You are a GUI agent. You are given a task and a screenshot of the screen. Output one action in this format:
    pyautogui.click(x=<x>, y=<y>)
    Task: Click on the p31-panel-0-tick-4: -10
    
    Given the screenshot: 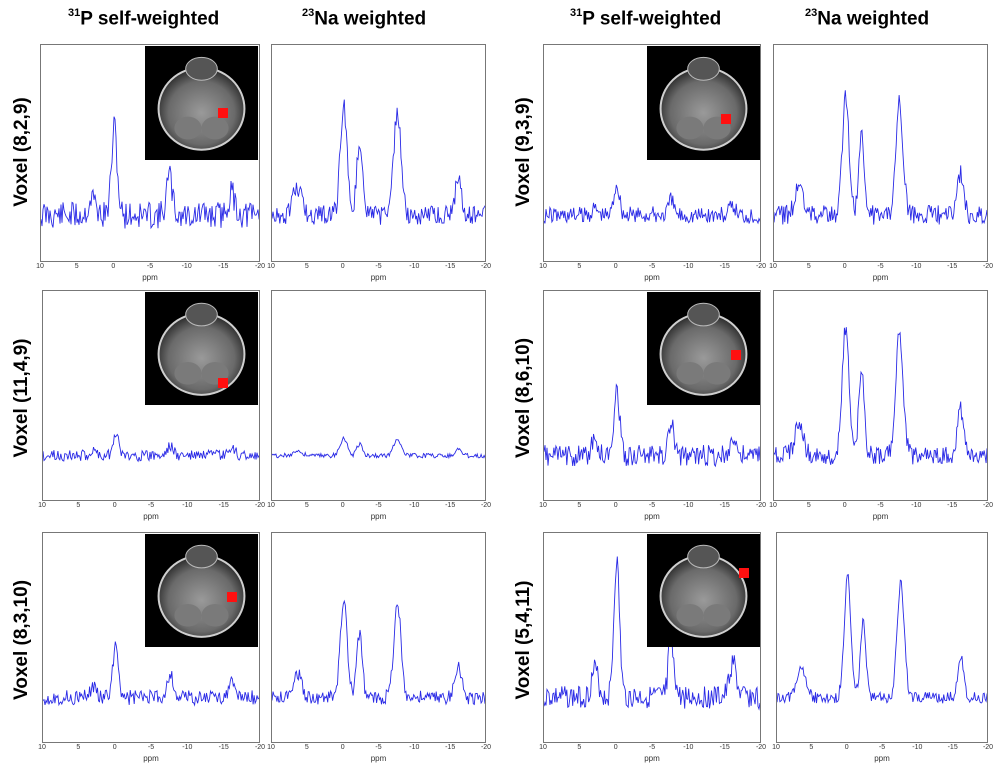 What is the action you would take?
    pyautogui.click(x=186, y=266)
    